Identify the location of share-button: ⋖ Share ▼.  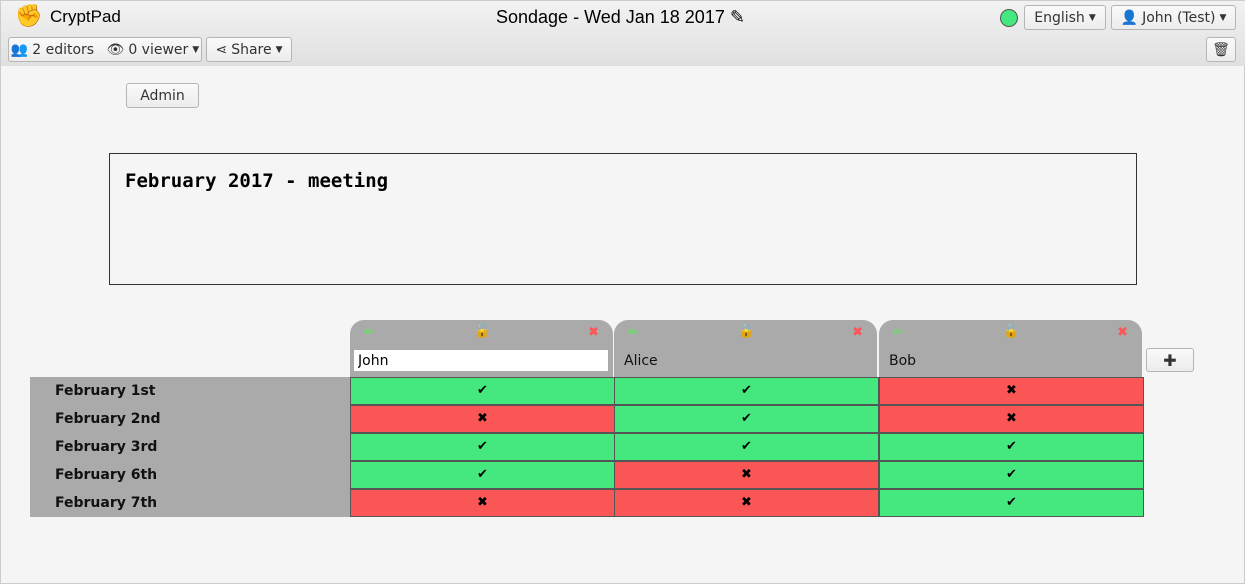
(249, 49).